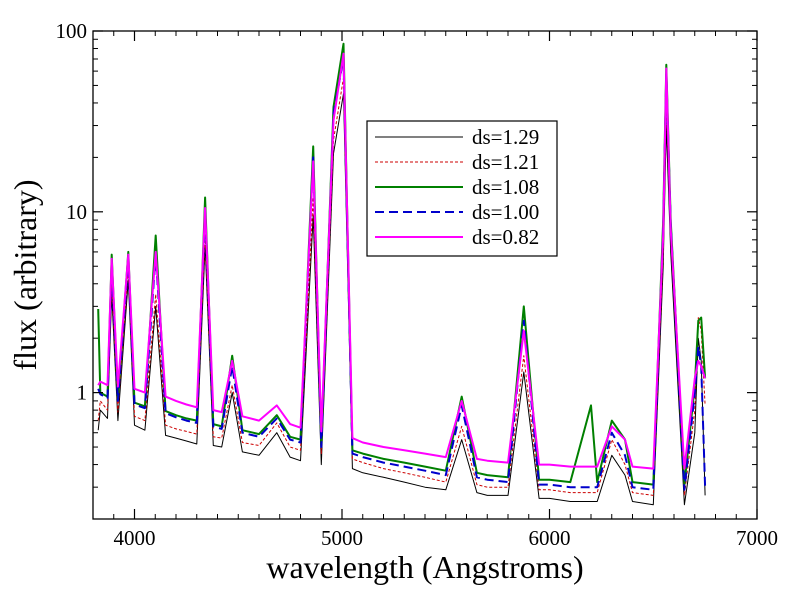 The height and width of the screenshot is (612, 792). Describe the element at coordinates (505, 162) in the screenshot. I see `legend-label-1: ds=1.21` at that location.